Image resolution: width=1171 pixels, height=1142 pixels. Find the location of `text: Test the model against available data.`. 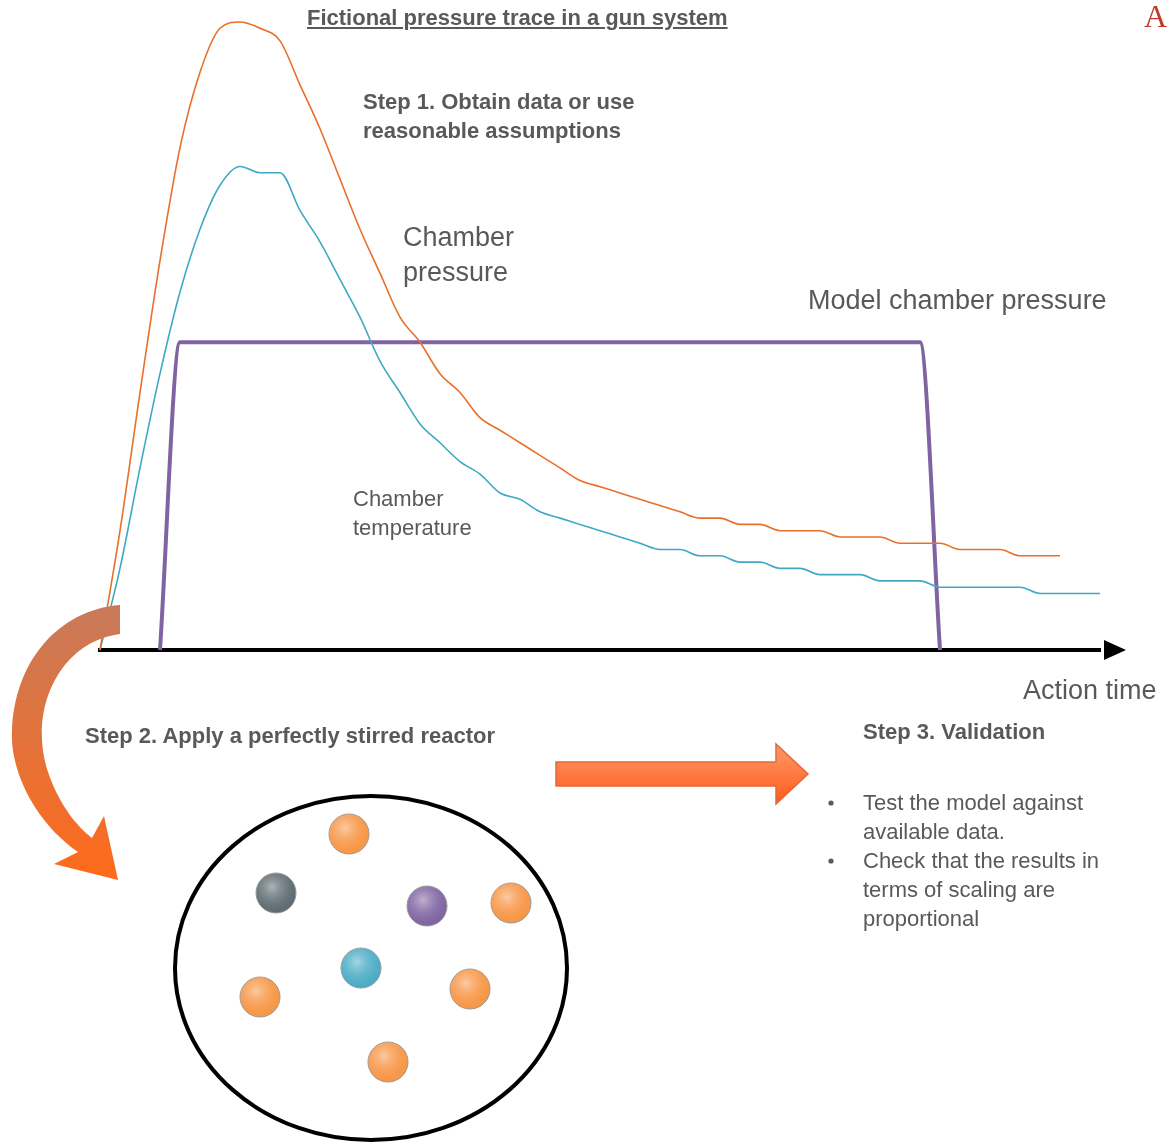

text: Test the model against available data. is located at coordinates (974, 818).